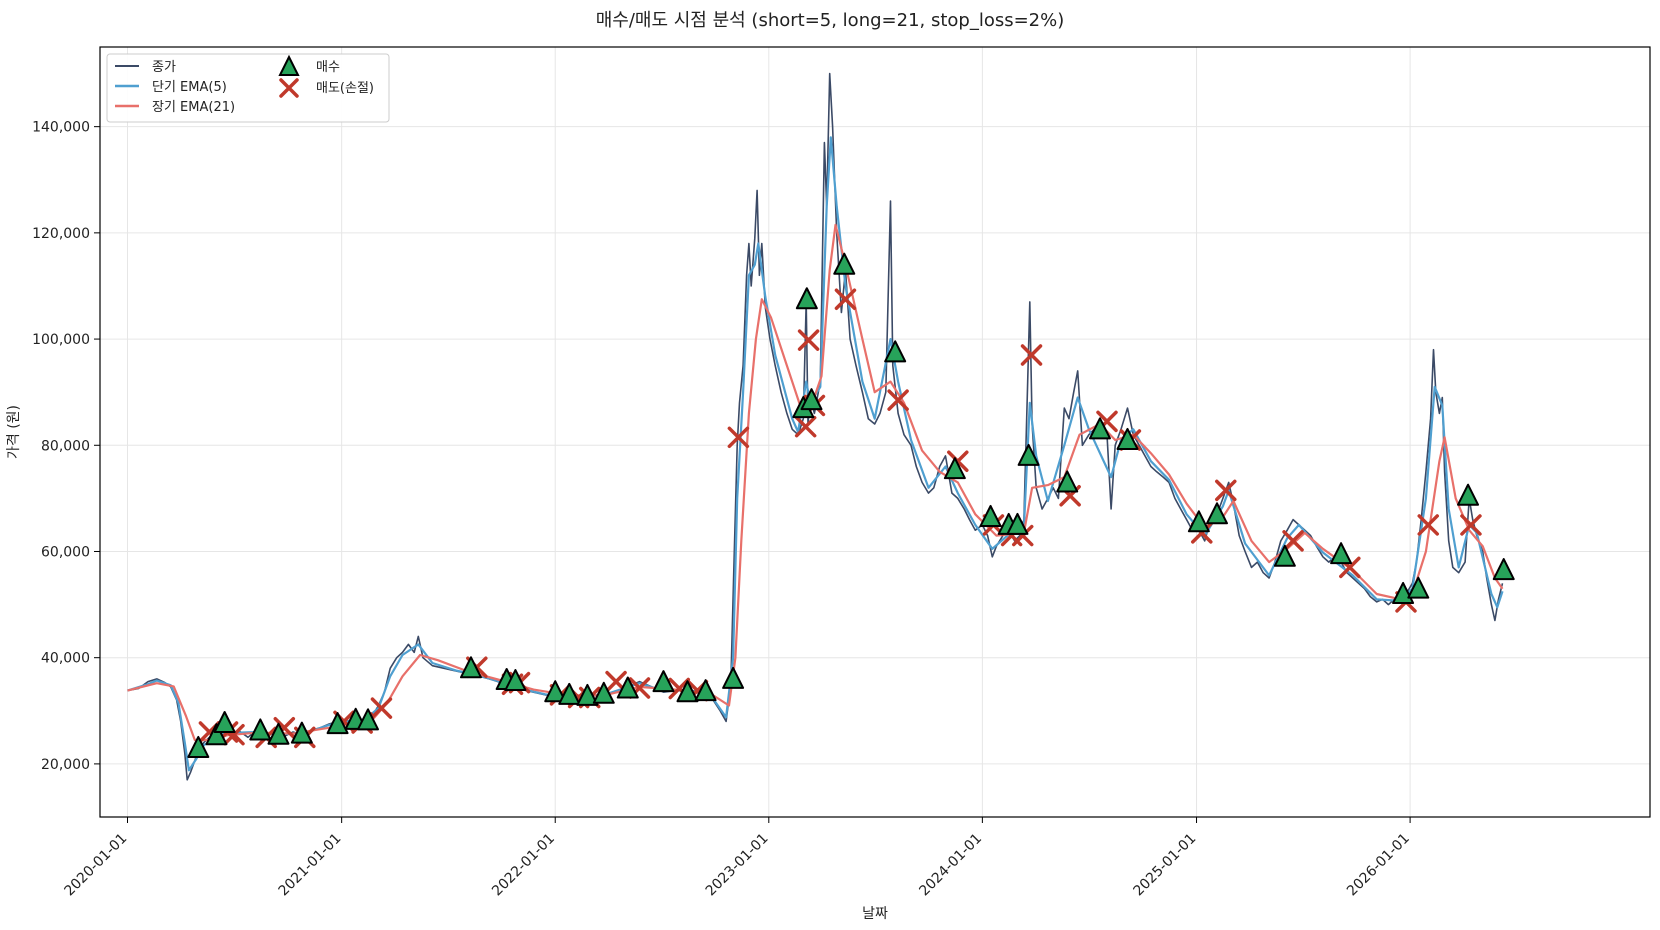 This screenshot has height=930, width=1660. What do you see at coordinates (1165, 865) in the screenshot?
I see `x-tick-label: 2025-01-01` at bounding box center [1165, 865].